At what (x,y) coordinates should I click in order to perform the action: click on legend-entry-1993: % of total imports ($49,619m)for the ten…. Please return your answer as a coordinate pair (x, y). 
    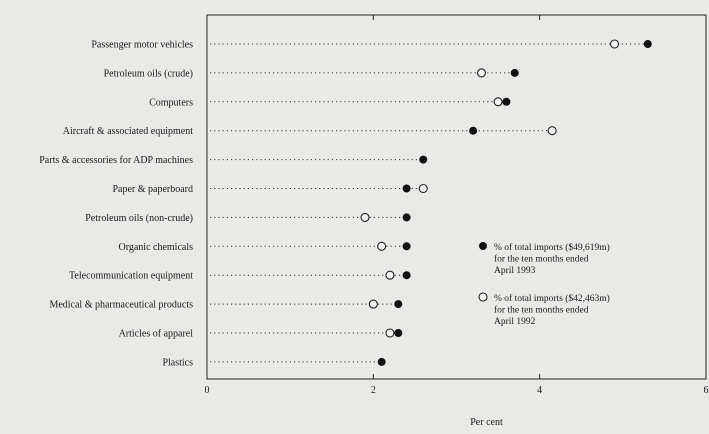
    Looking at the image, I should click on (544, 259).